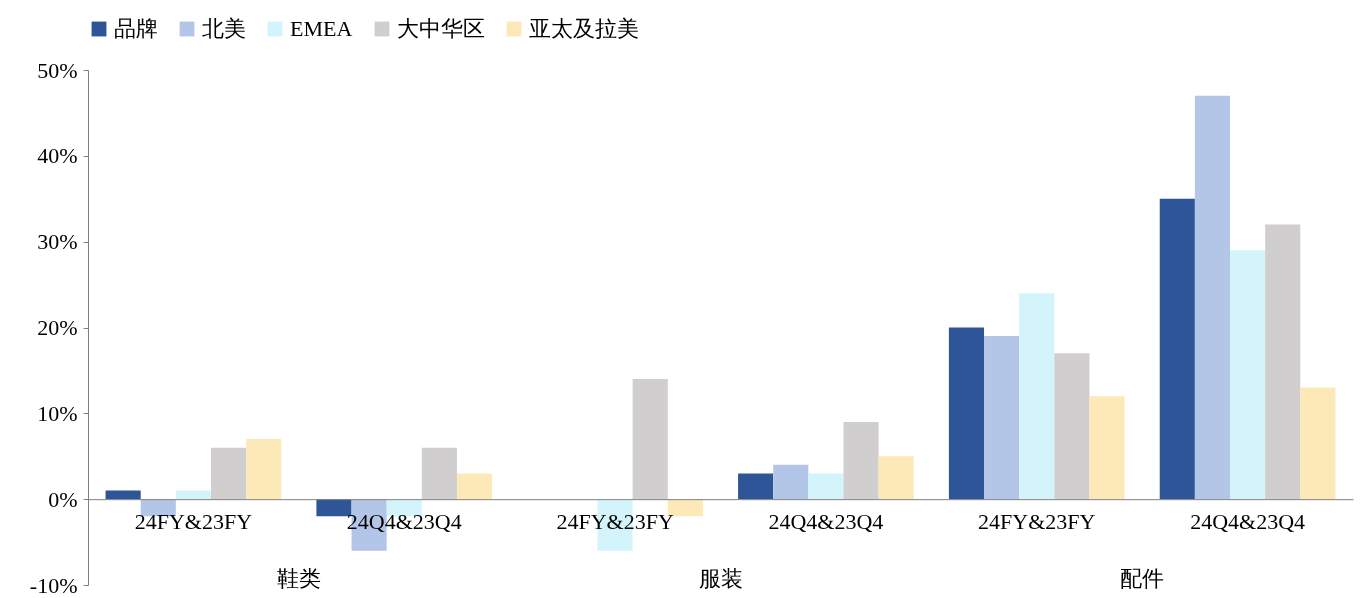  What do you see at coordinates (298, 578) in the screenshot?
I see `annotation: 鞋类` at bounding box center [298, 578].